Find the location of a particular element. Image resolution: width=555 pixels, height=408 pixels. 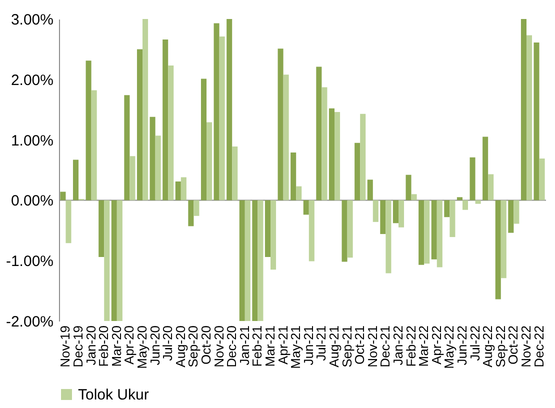

x-tick-label: Apr-20 is located at coordinates (129, 345).